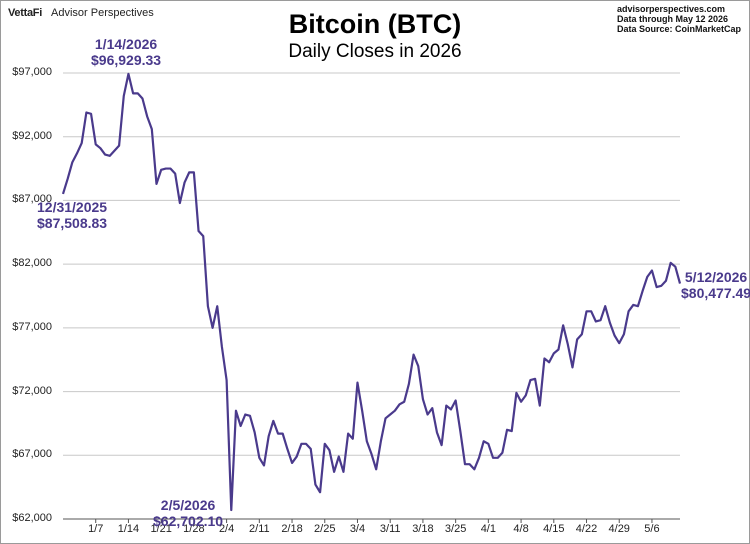 The image size is (750, 544). I want to click on x-tick-label: 2/25, so click(325, 529).